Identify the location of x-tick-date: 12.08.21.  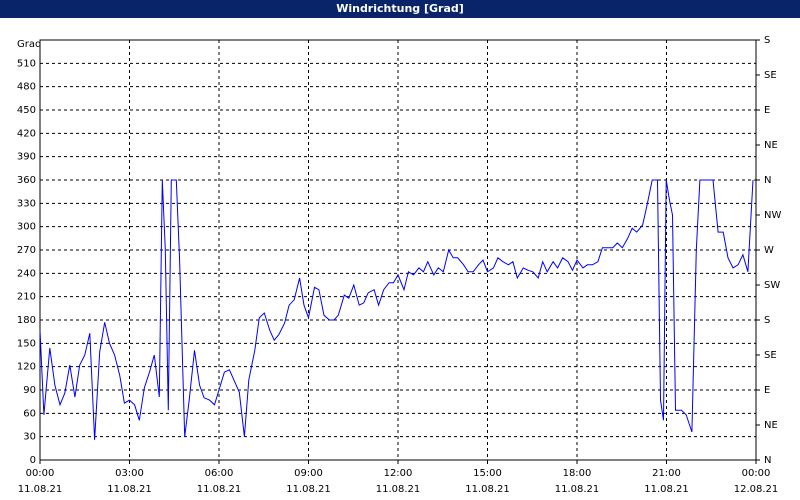
(756, 489).